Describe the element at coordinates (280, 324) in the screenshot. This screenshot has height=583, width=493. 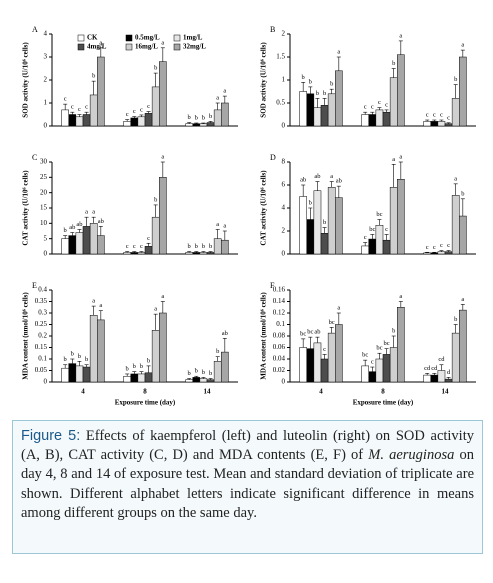
I see `y-tick-label: 0.1` at that location.